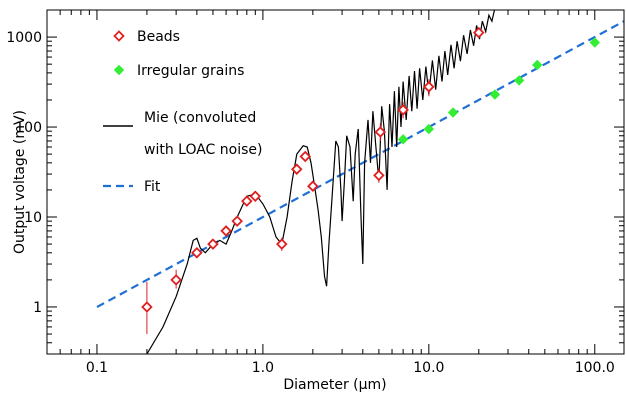 The height and width of the screenshot is (399, 626). I want to click on legend-label: Mie (convoluted, so click(200, 118).